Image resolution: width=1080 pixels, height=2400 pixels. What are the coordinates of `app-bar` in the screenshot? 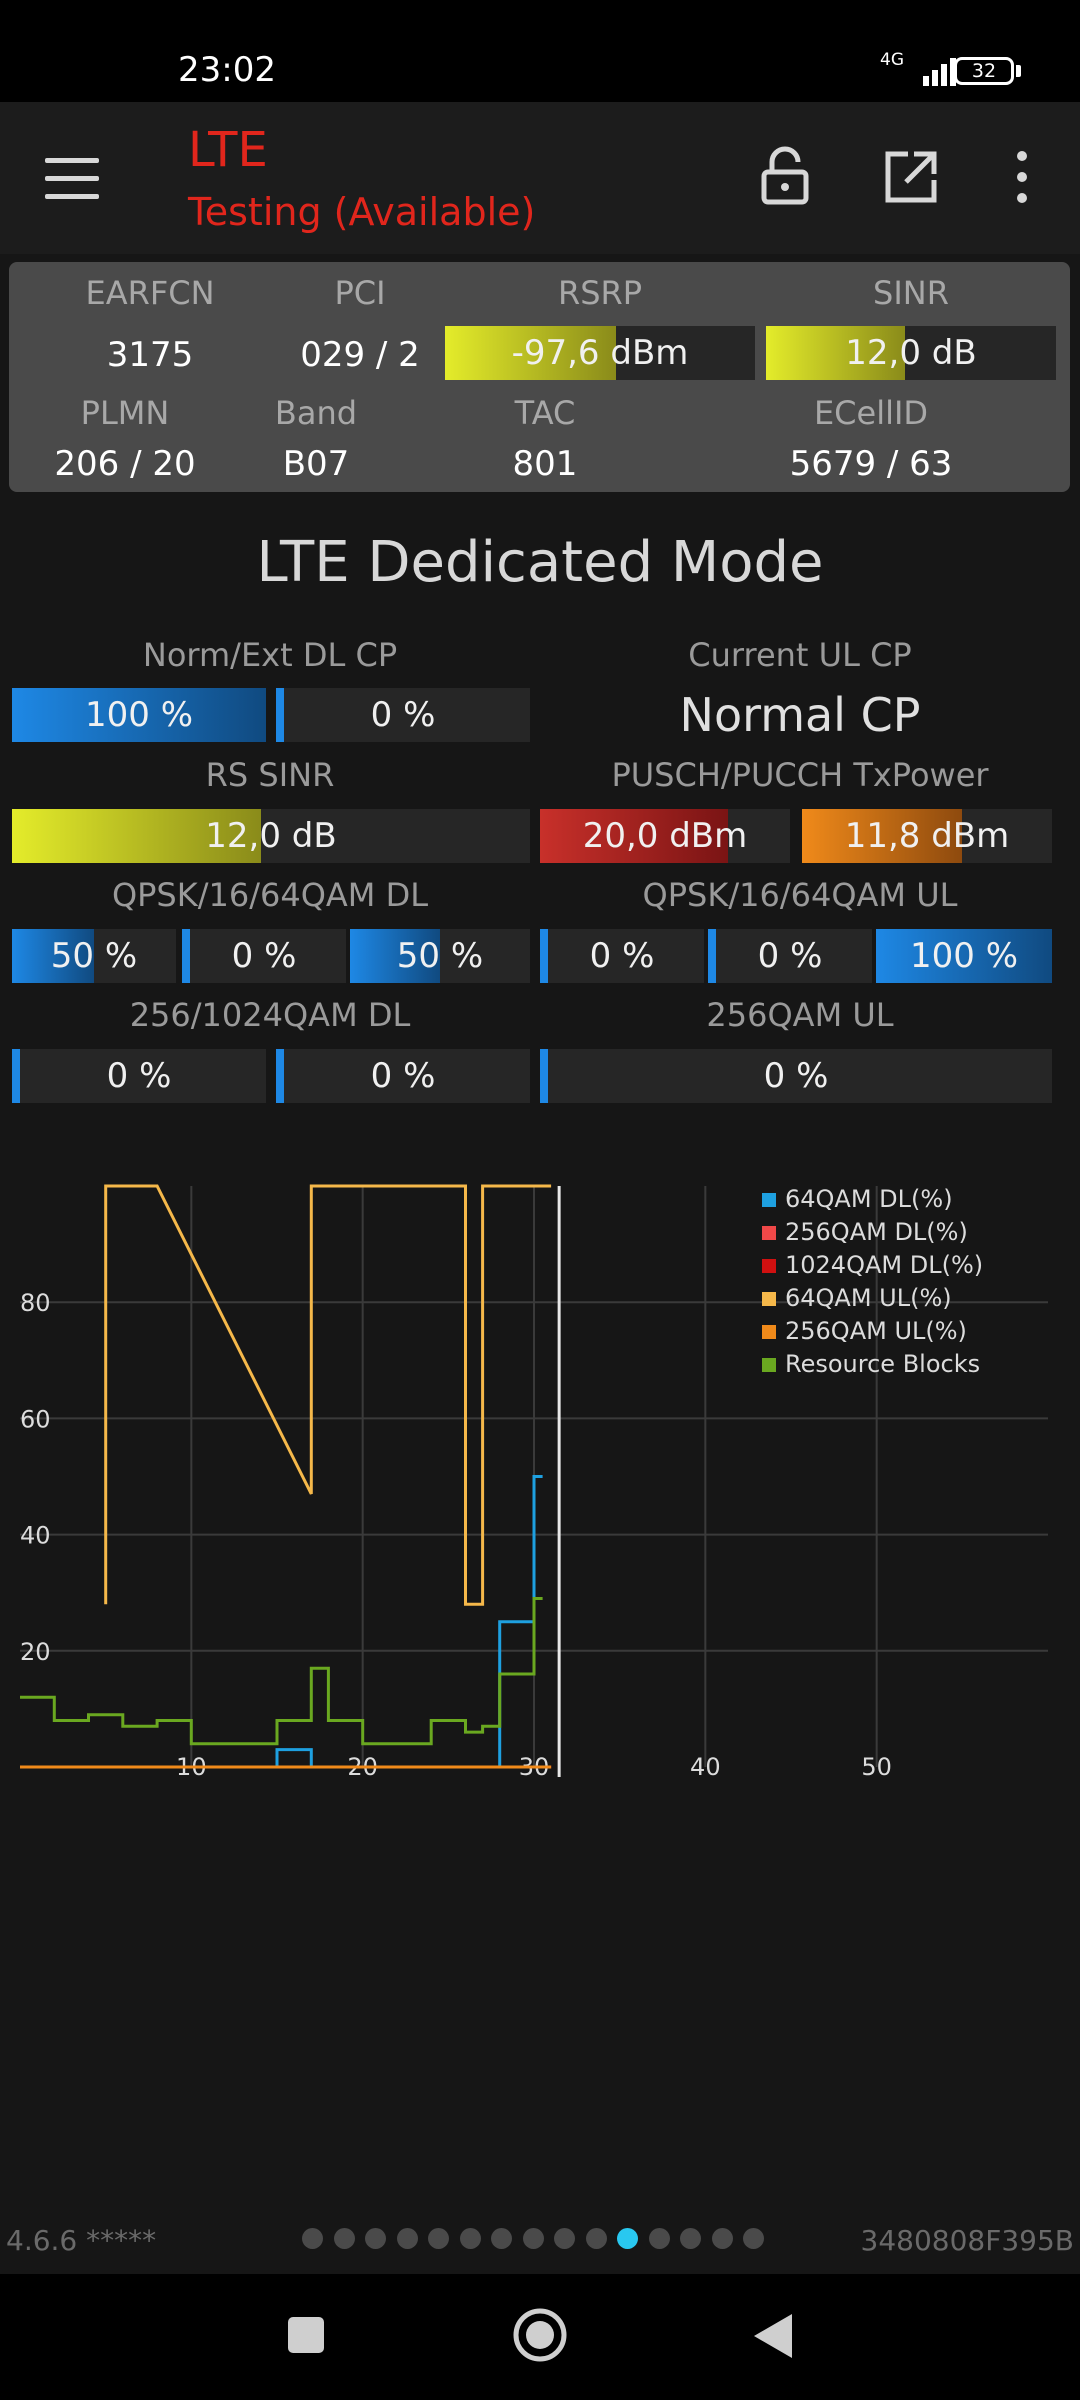 It's located at (540, 178).